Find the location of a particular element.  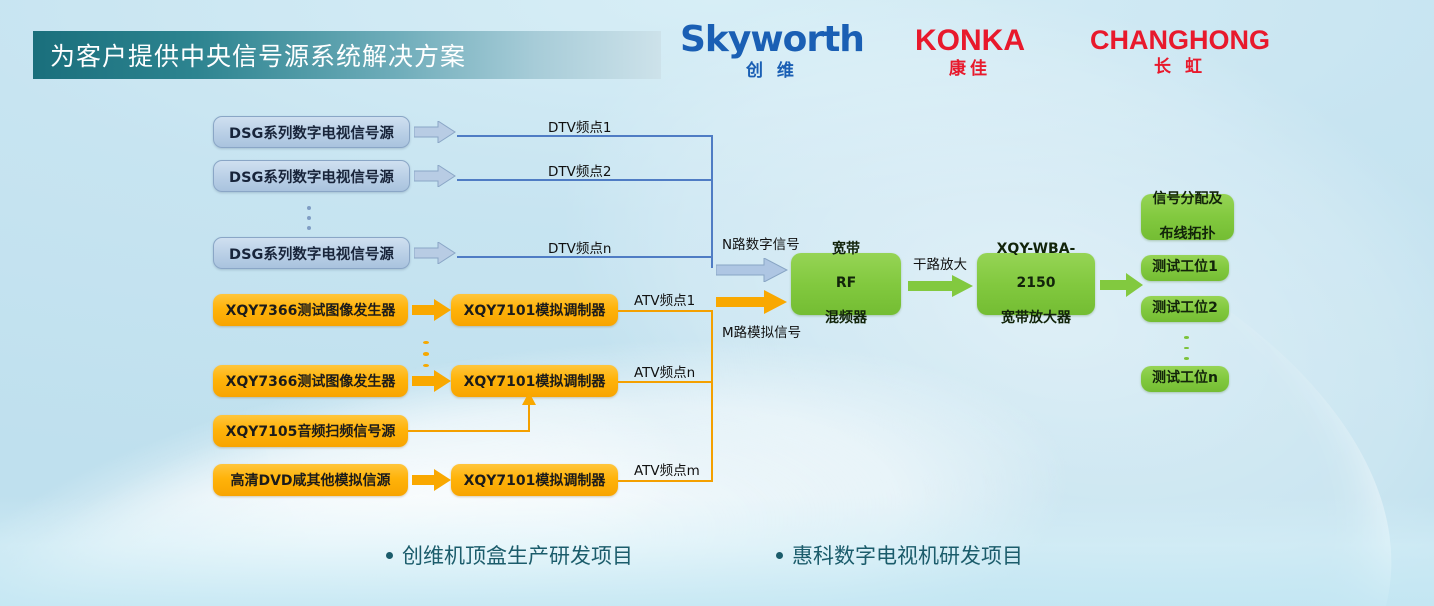

node-modulator-2: XQY7101模拟调制器 is located at coordinates (534, 381).